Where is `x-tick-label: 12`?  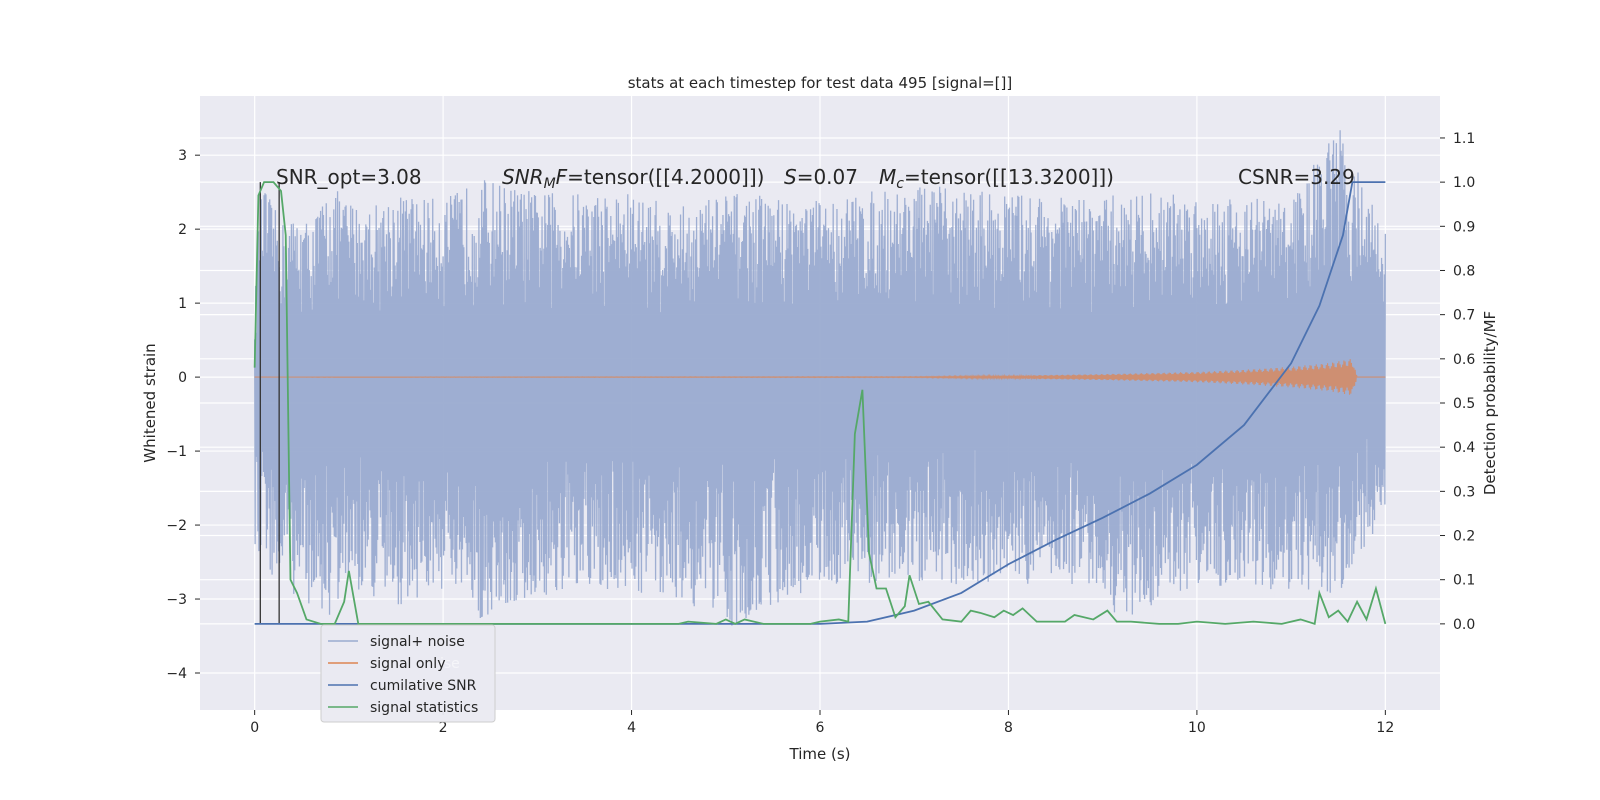 x-tick-label: 12 is located at coordinates (1385, 728).